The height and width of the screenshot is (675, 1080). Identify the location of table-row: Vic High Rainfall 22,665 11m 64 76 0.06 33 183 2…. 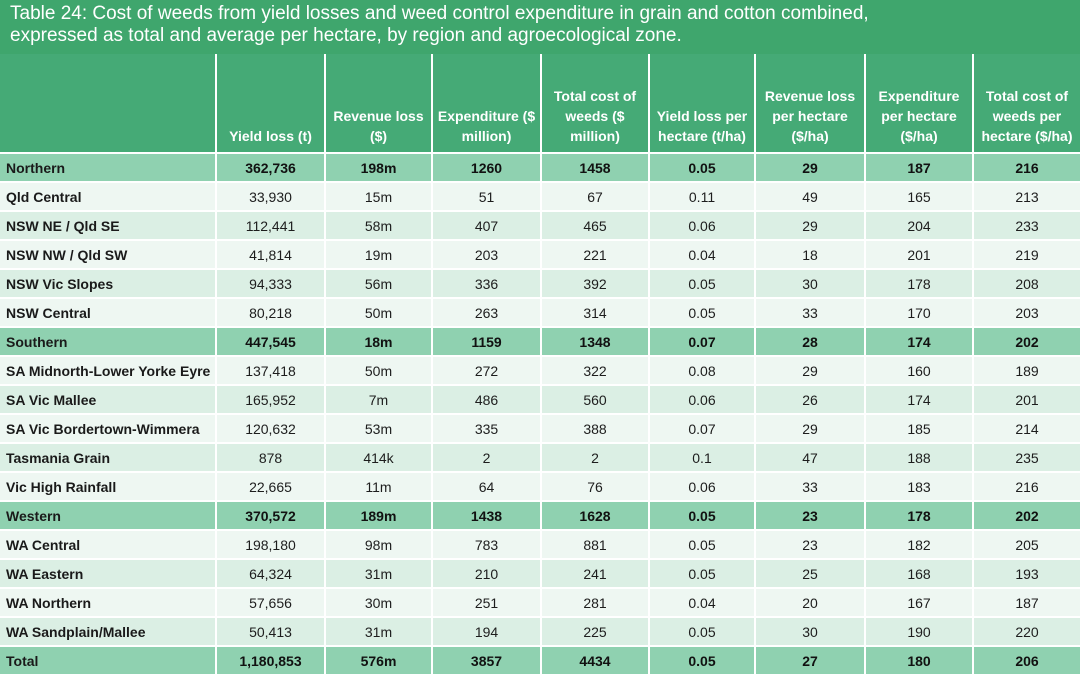
(540, 486).